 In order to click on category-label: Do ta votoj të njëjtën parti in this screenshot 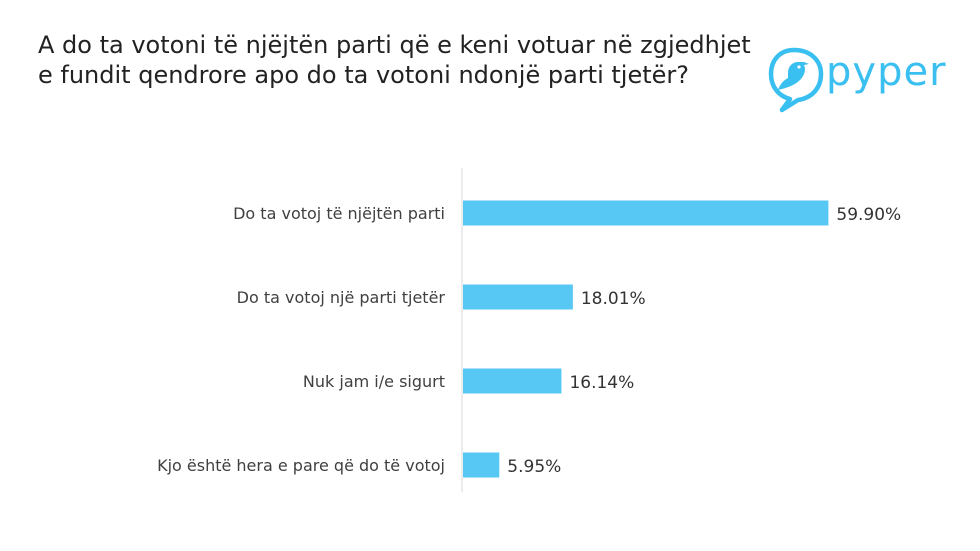, I will do `click(339, 213)`.